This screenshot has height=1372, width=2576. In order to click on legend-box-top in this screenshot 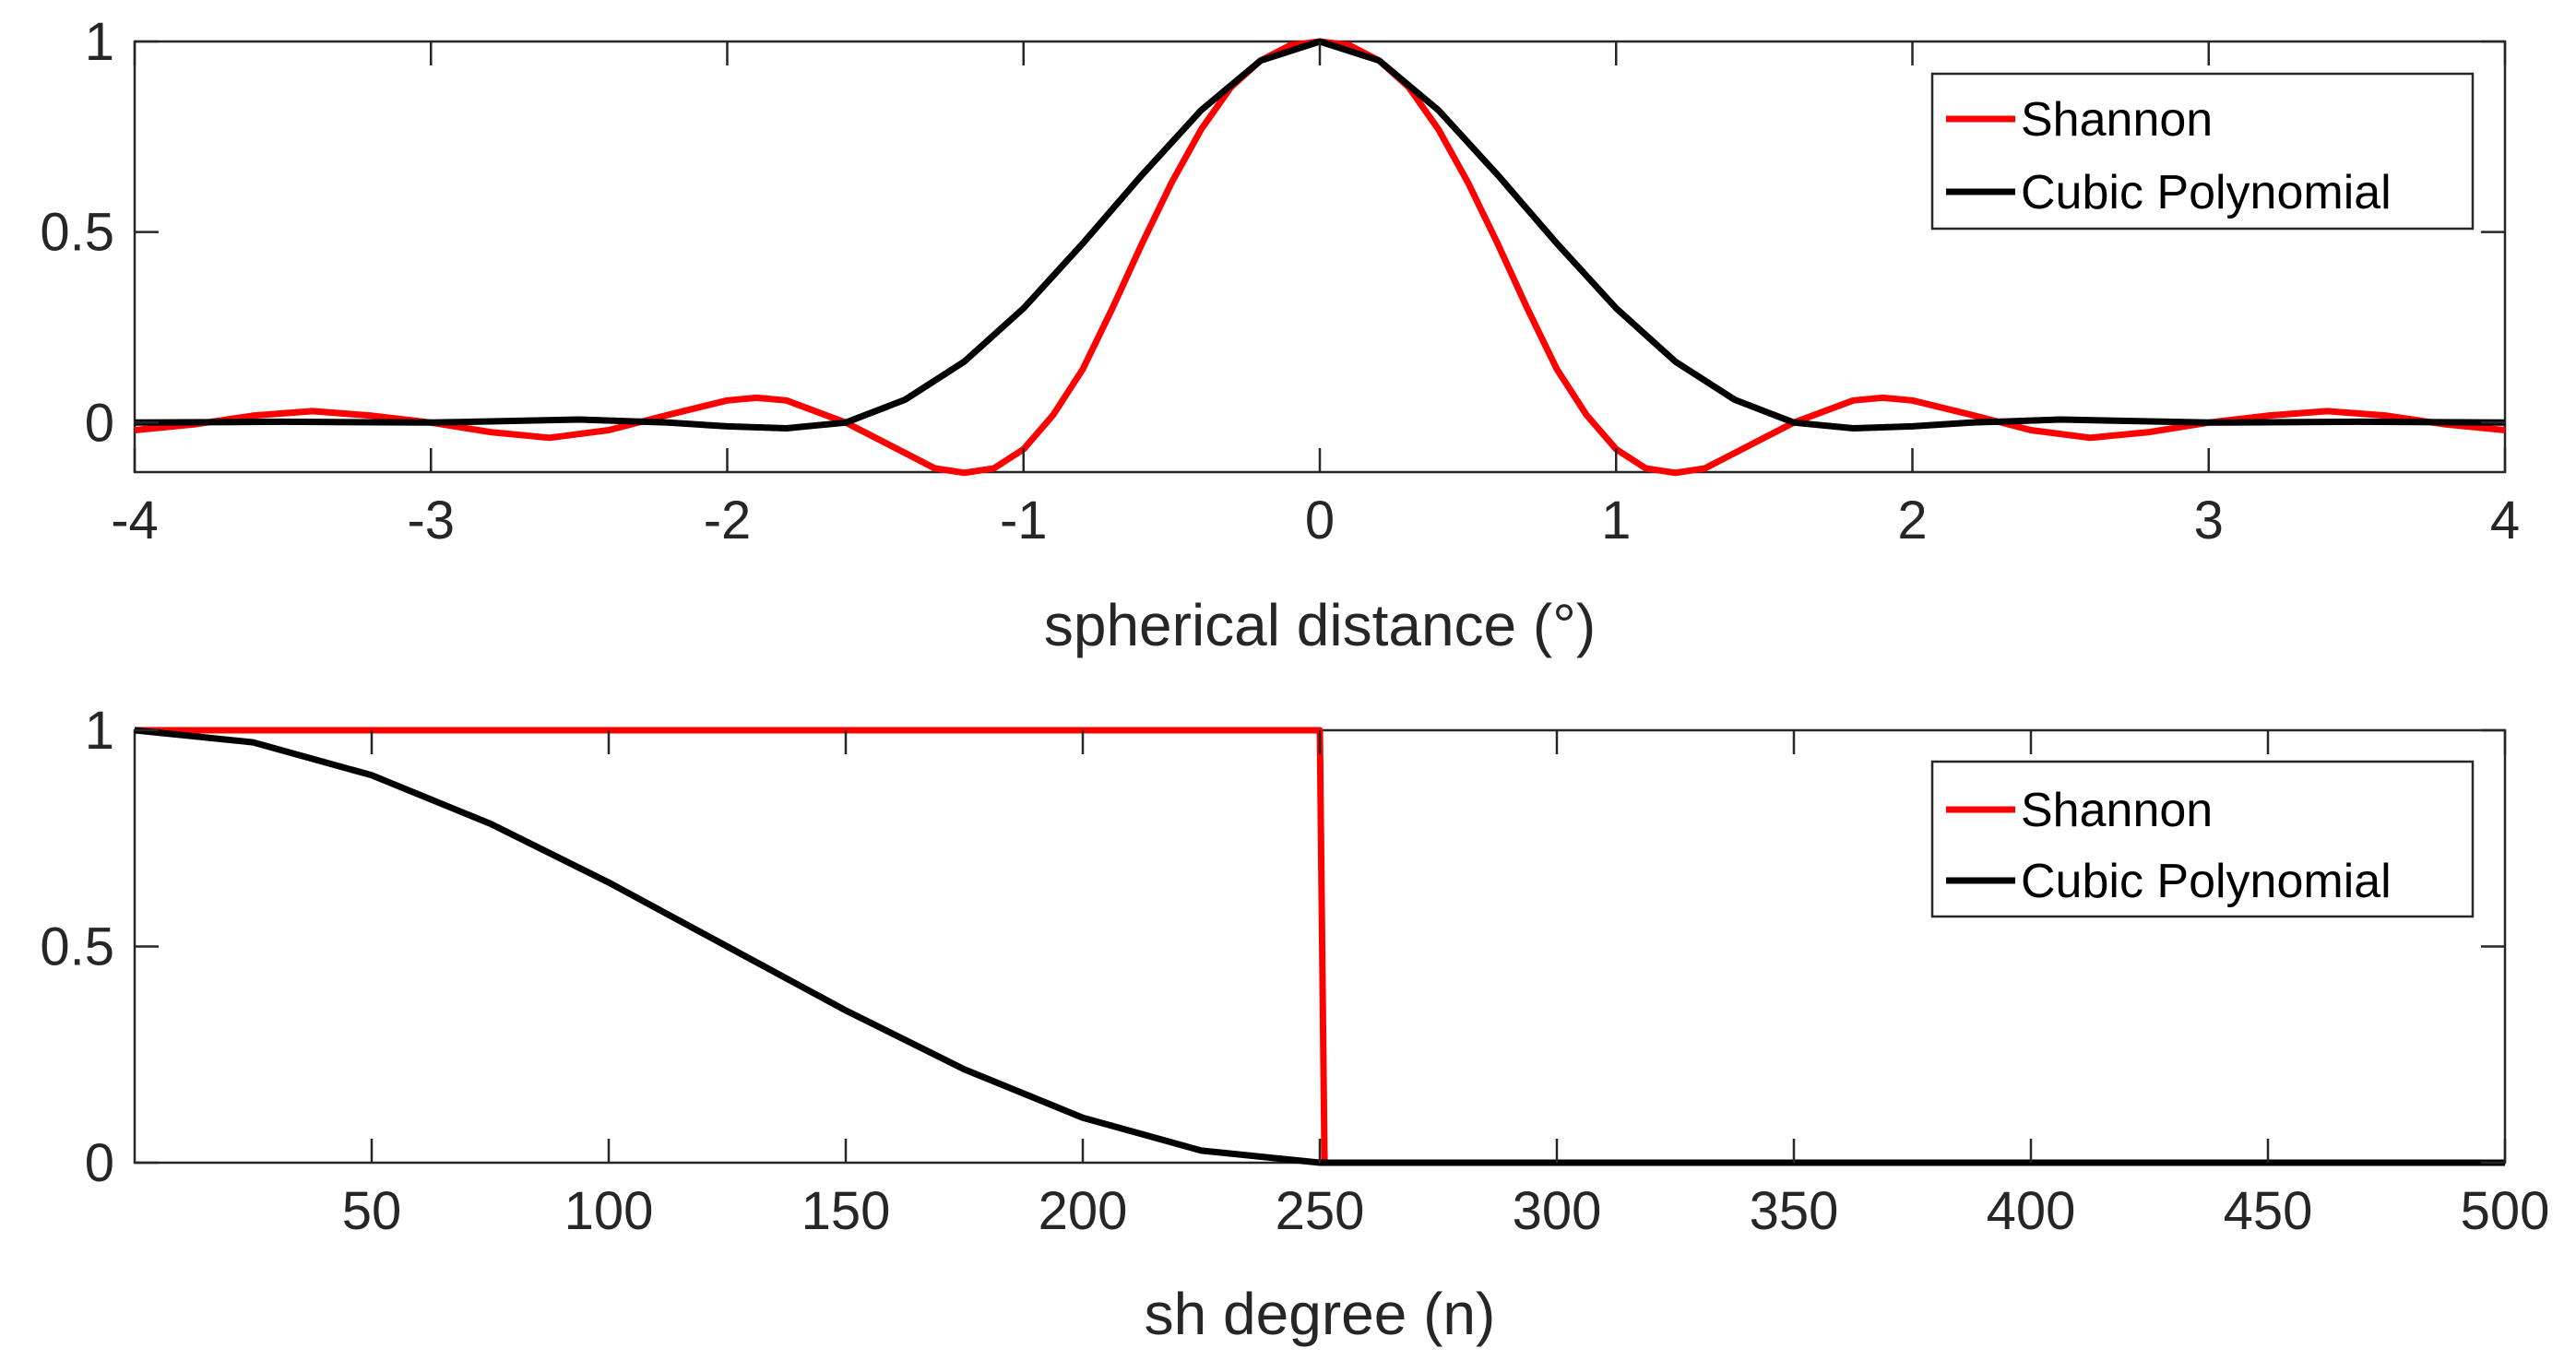, I will do `click(2202, 151)`.